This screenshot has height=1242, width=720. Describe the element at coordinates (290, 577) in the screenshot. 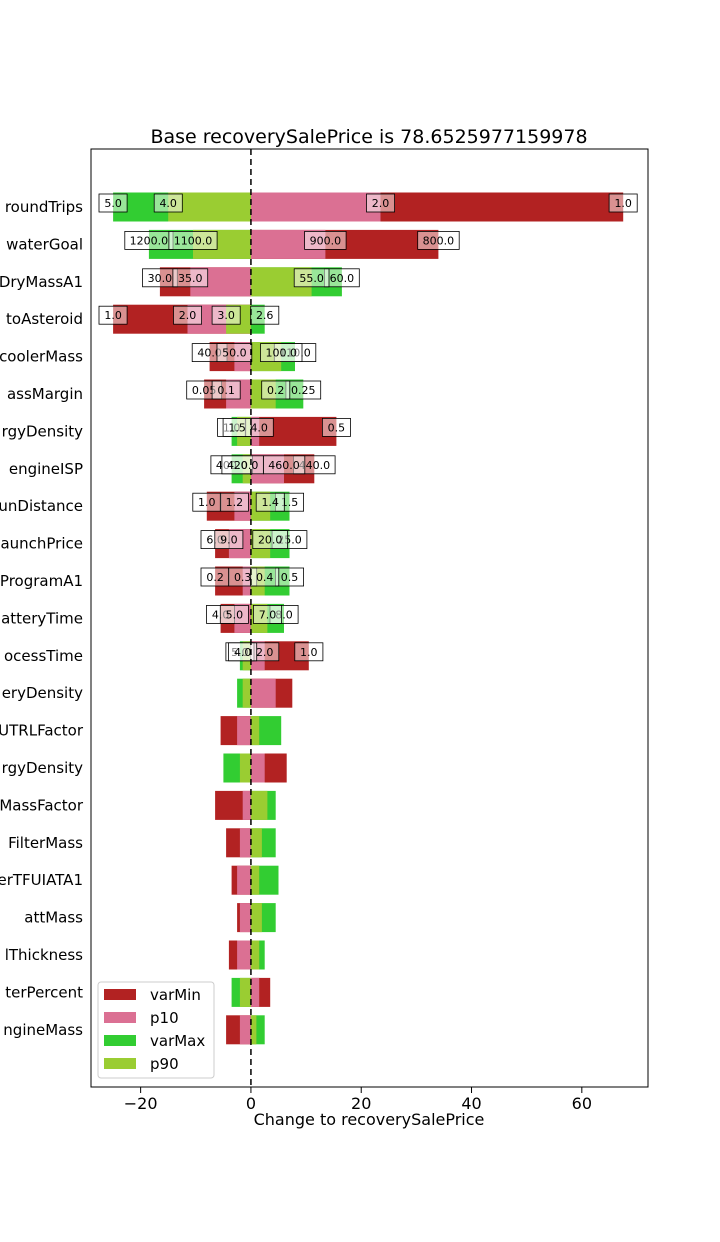

I see `annotation-varMax-ProgramA1: 0.5` at that location.